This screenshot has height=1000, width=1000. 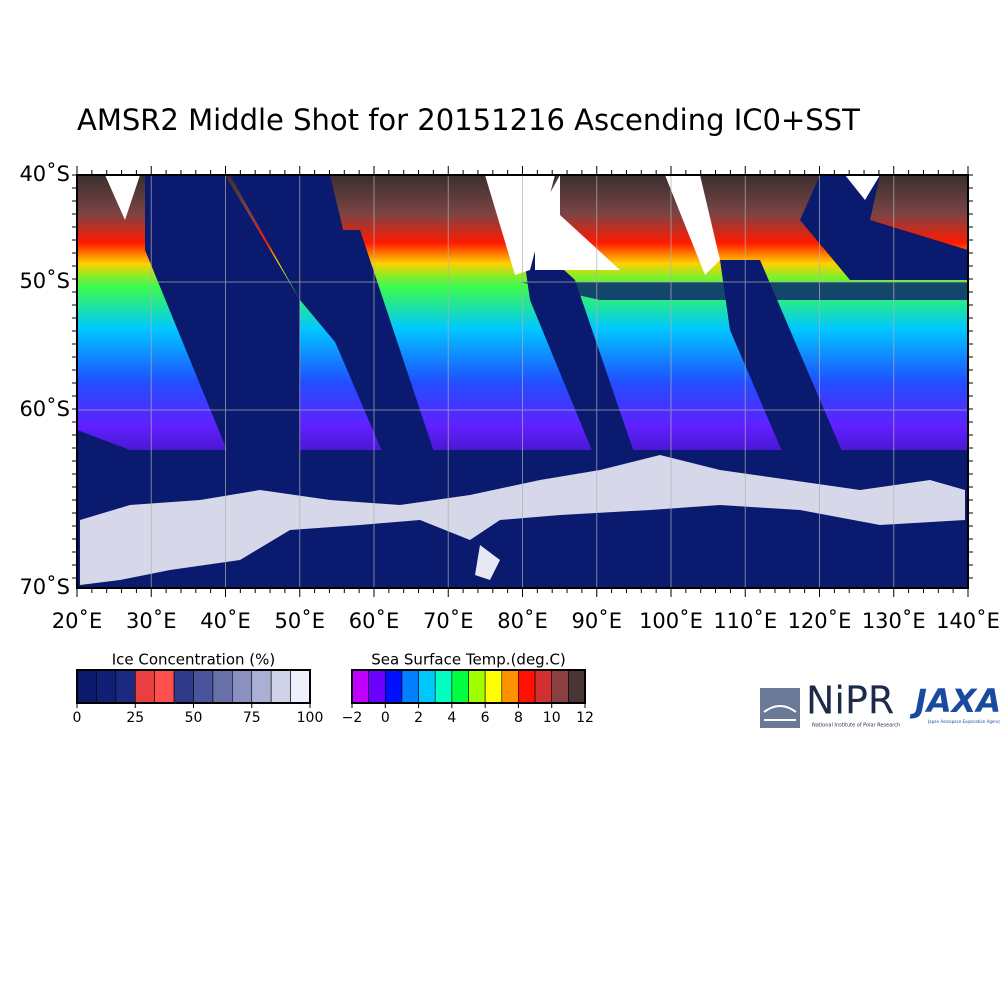 What do you see at coordinates (963, 721) in the screenshot?
I see `jaxa-full-name: Japan Aerospace Exploration Agency` at bounding box center [963, 721].